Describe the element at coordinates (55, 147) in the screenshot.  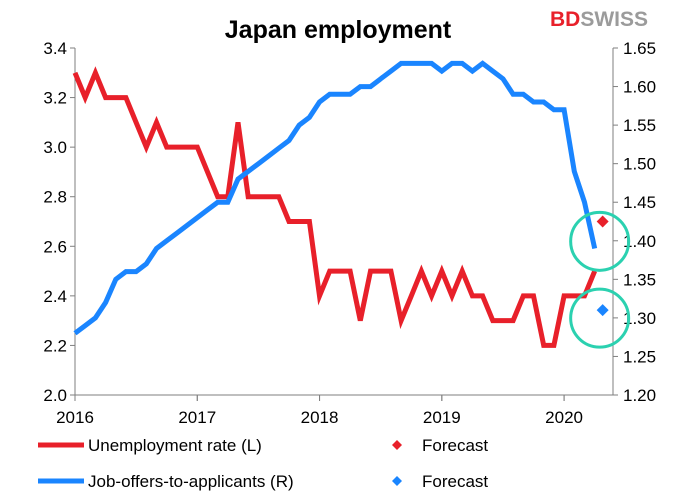
I see `left-tick-label: 3.0` at that location.